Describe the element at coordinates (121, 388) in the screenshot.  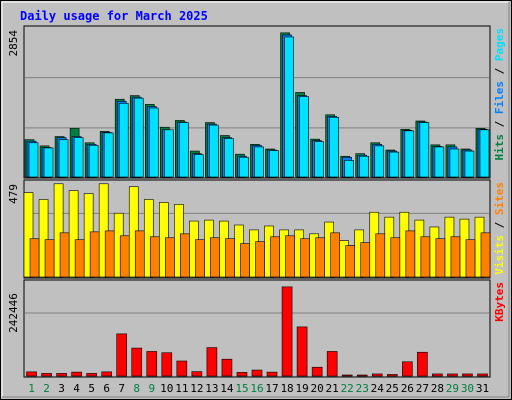
I see `x-tick-label: 7` at that location.